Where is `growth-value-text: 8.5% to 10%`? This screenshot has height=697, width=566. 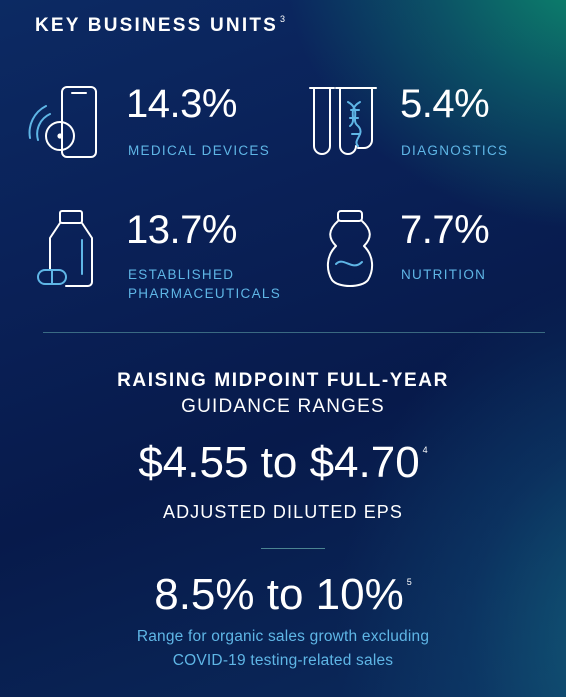 growth-value-text: 8.5% to 10% is located at coordinates (279, 594).